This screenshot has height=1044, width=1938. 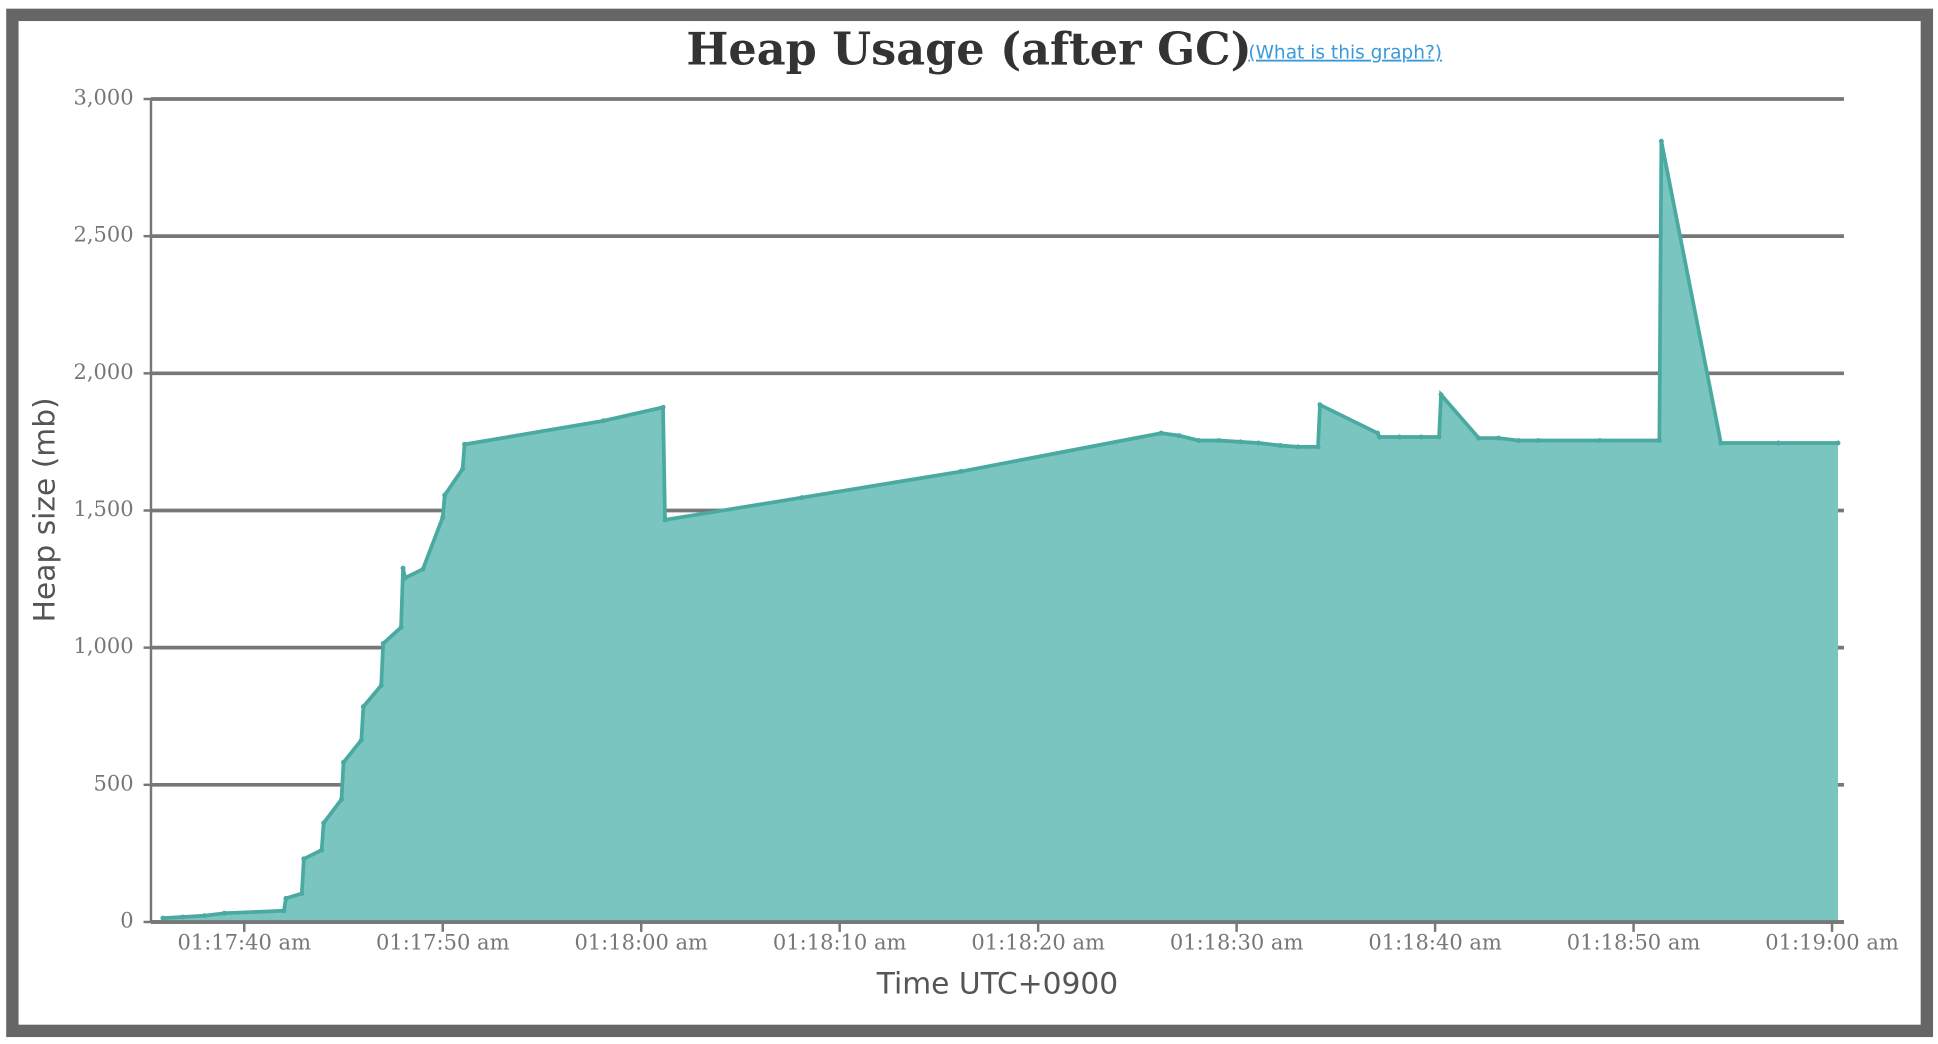 What do you see at coordinates (1634, 942) in the screenshot?
I see `x-tick-label: 01:18:50 am` at bounding box center [1634, 942].